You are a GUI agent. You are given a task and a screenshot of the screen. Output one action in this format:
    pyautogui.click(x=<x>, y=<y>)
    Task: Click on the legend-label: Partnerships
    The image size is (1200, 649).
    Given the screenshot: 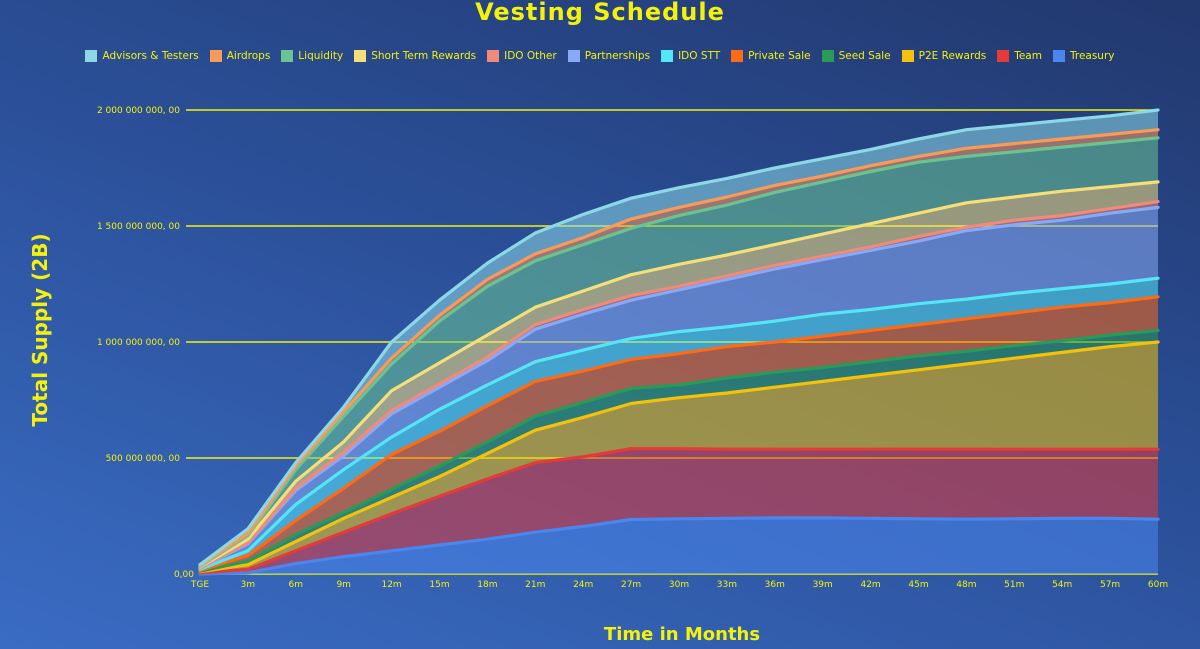 What is the action you would take?
    pyautogui.click(x=617, y=56)
    